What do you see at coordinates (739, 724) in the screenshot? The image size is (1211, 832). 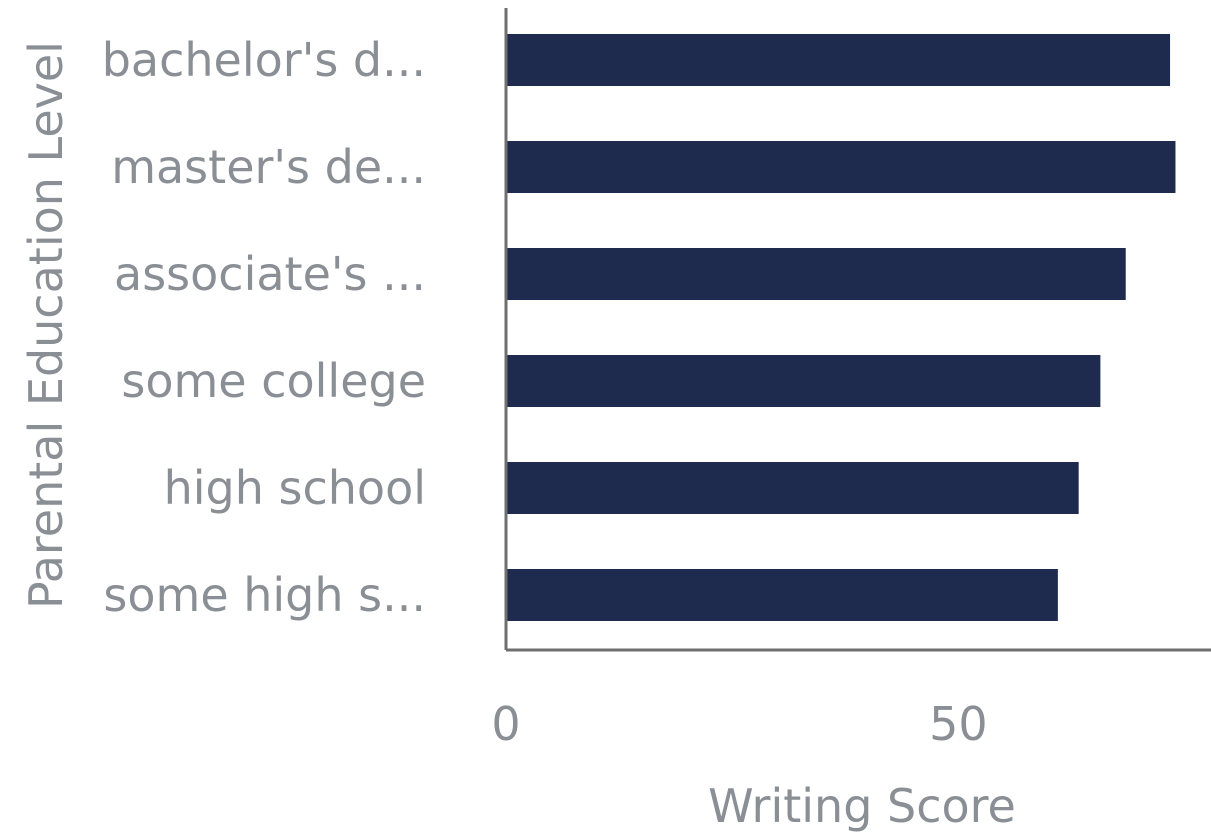 I see `x-tick-labels: 0 50` at bounding box center [739, 724].